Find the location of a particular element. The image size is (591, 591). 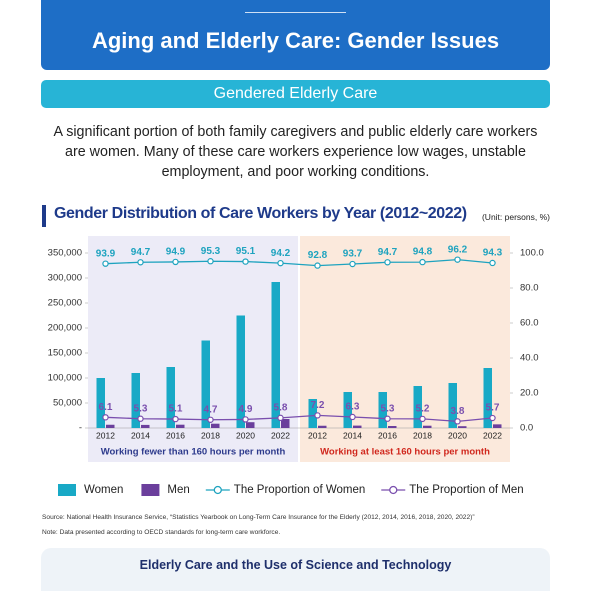

chart-unit: (Unit: persons, %) is located at coordinates (515, 217).